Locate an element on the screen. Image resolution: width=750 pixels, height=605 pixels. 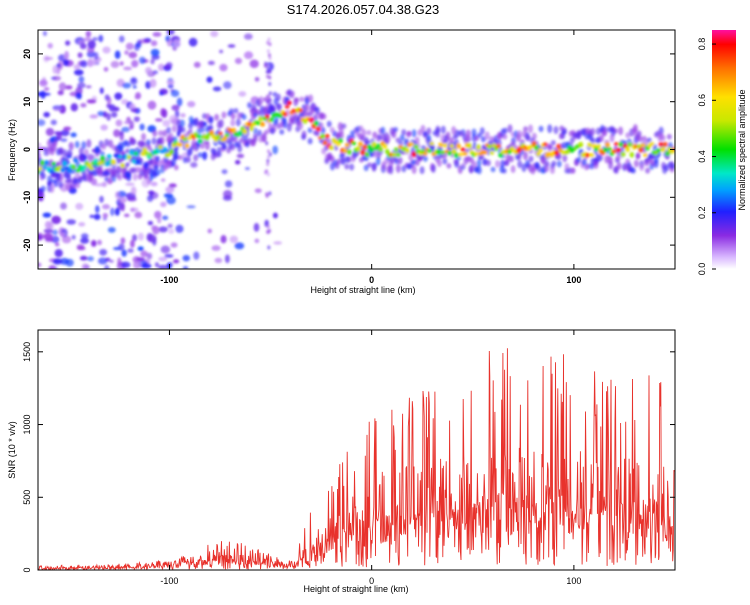
colorbar-tick-label: 0.2 is located at coordinates (702, 213).